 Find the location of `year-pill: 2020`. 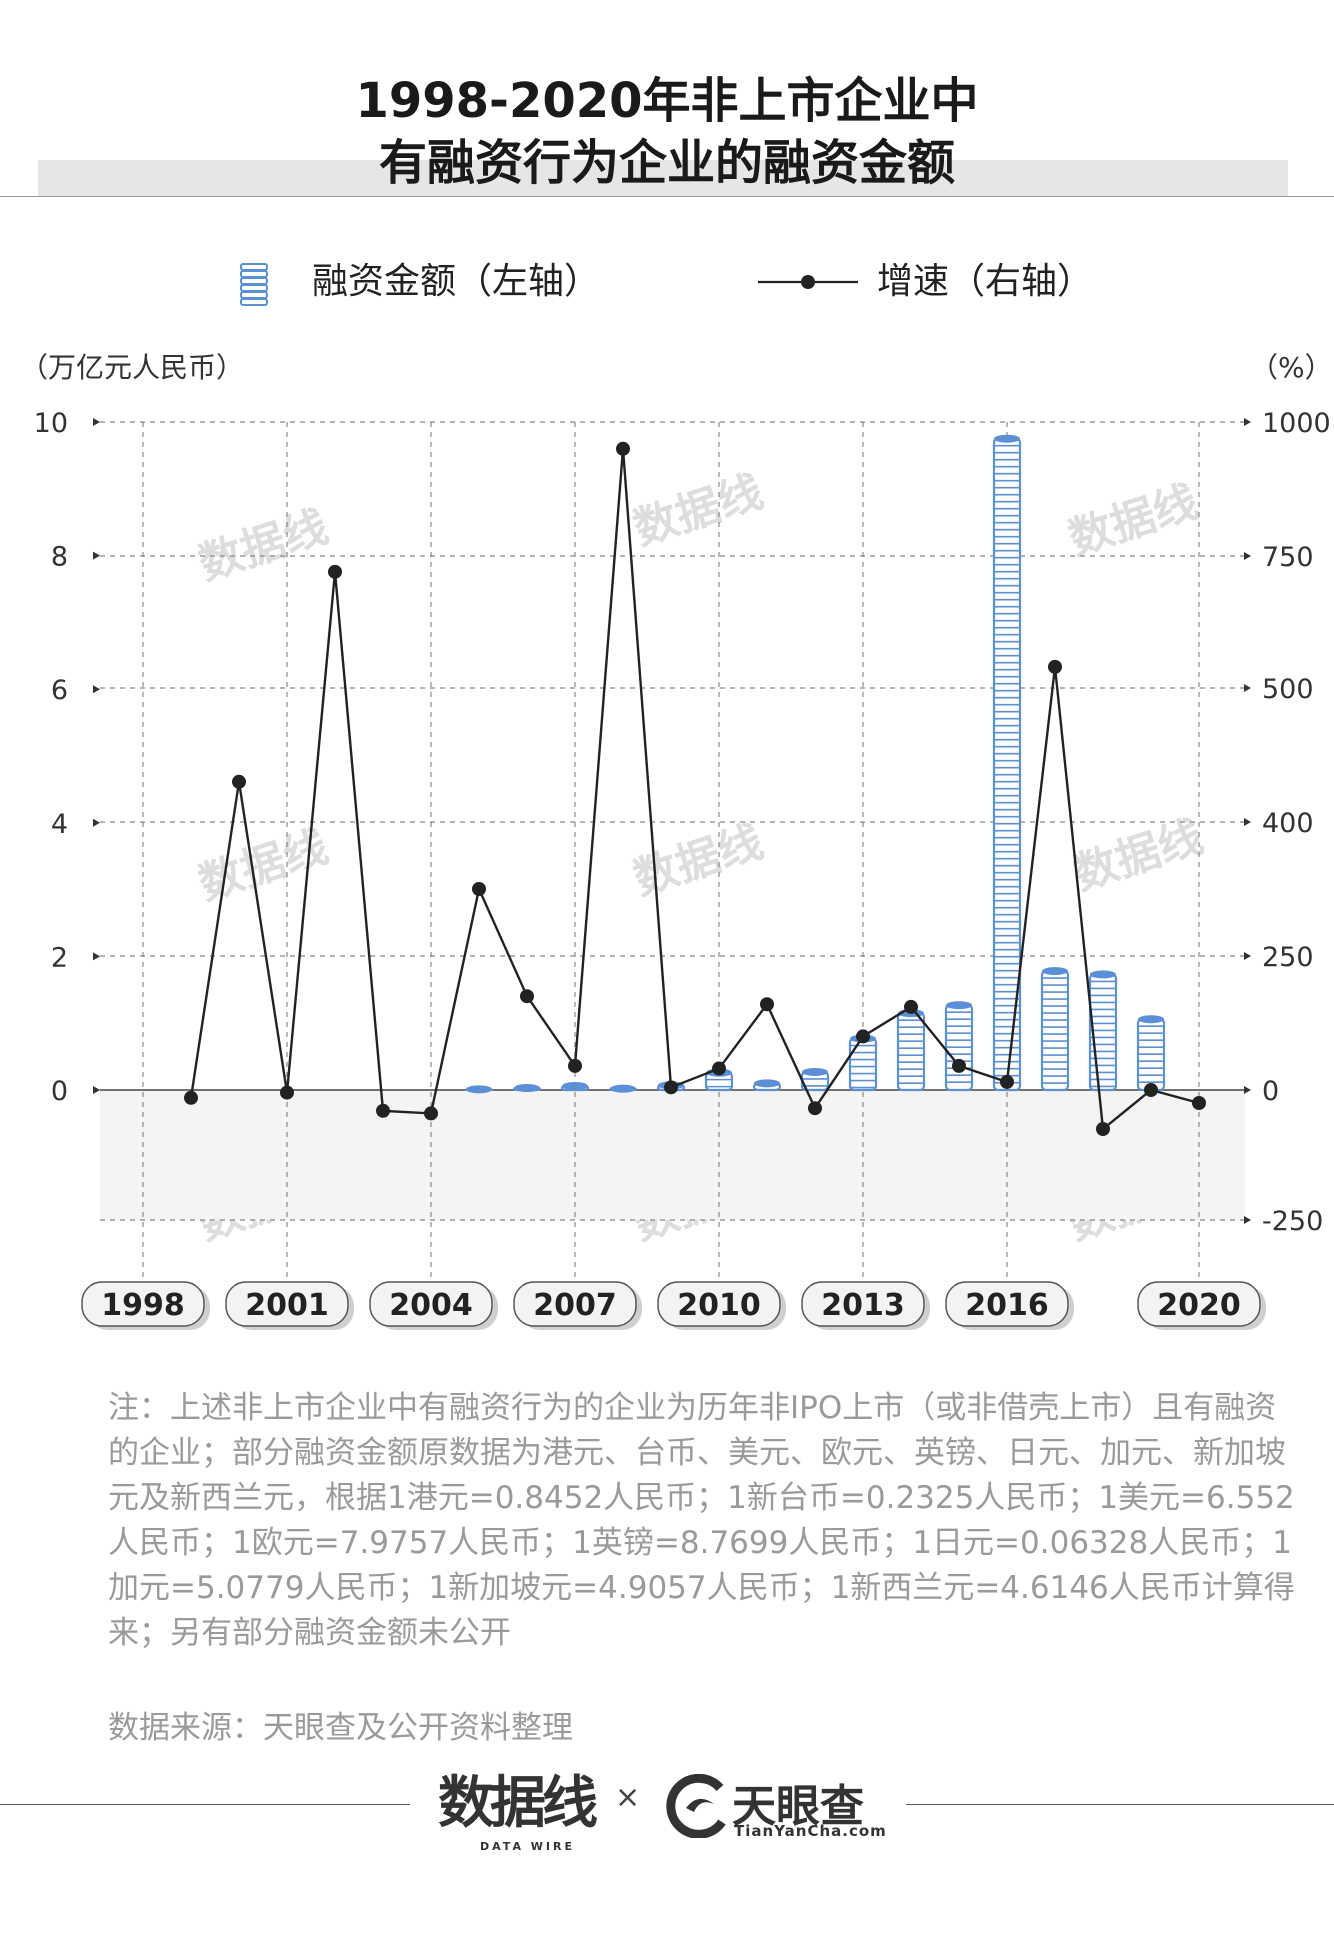

year-pill: 2020 is located at coordinates (1201, 1305).